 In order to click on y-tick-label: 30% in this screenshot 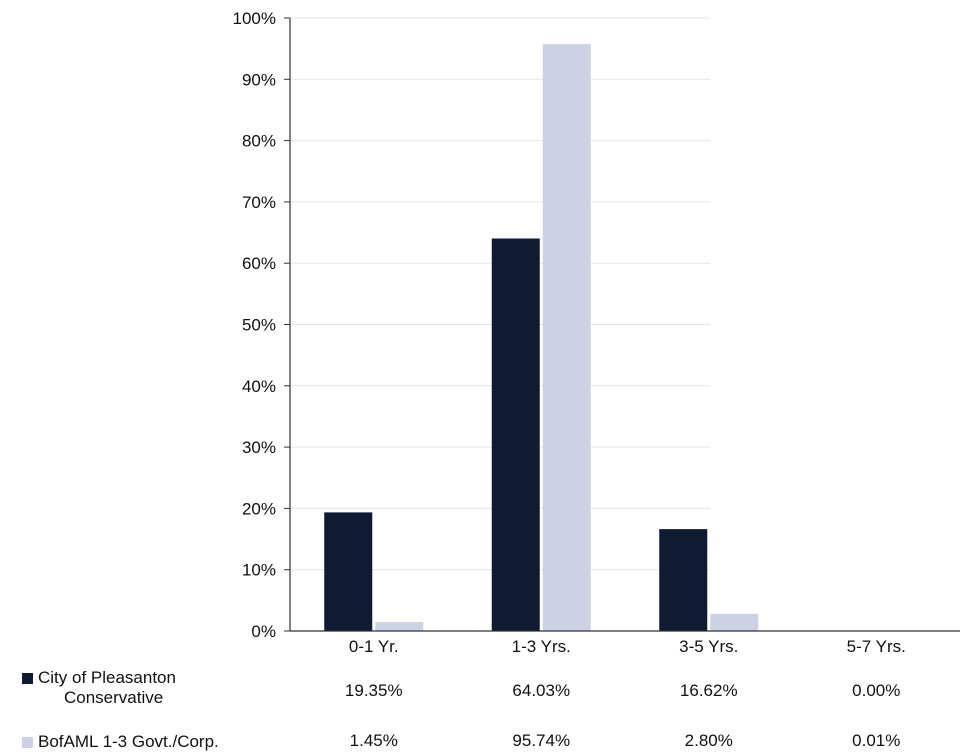, I will do `click(259, 447)`.